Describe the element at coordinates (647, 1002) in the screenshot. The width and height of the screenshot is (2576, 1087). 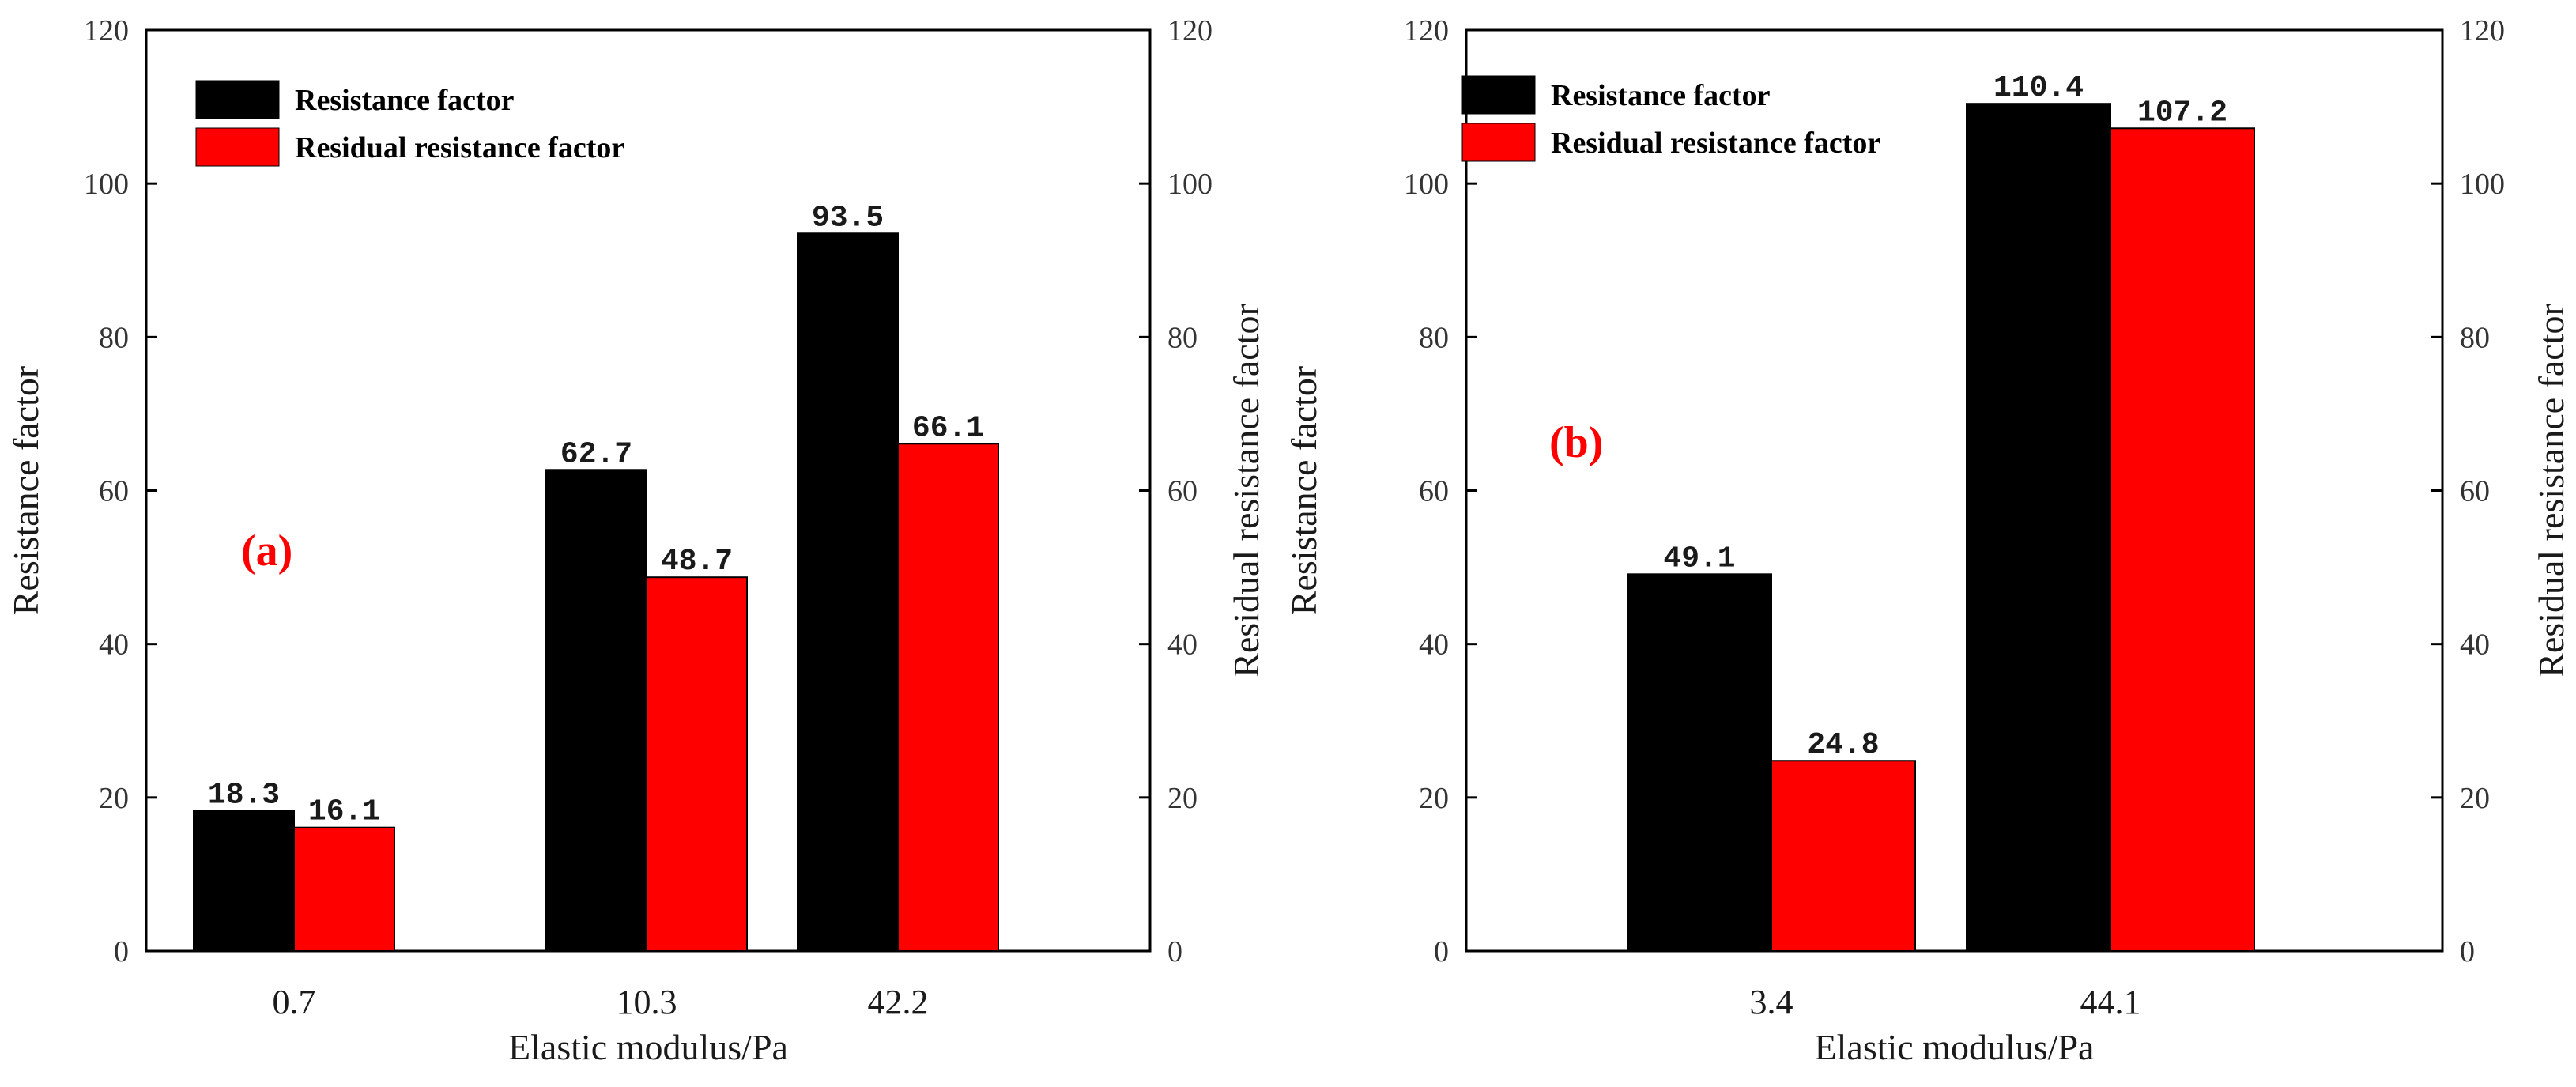
I see `x-tick-label: 10.3` at that location.